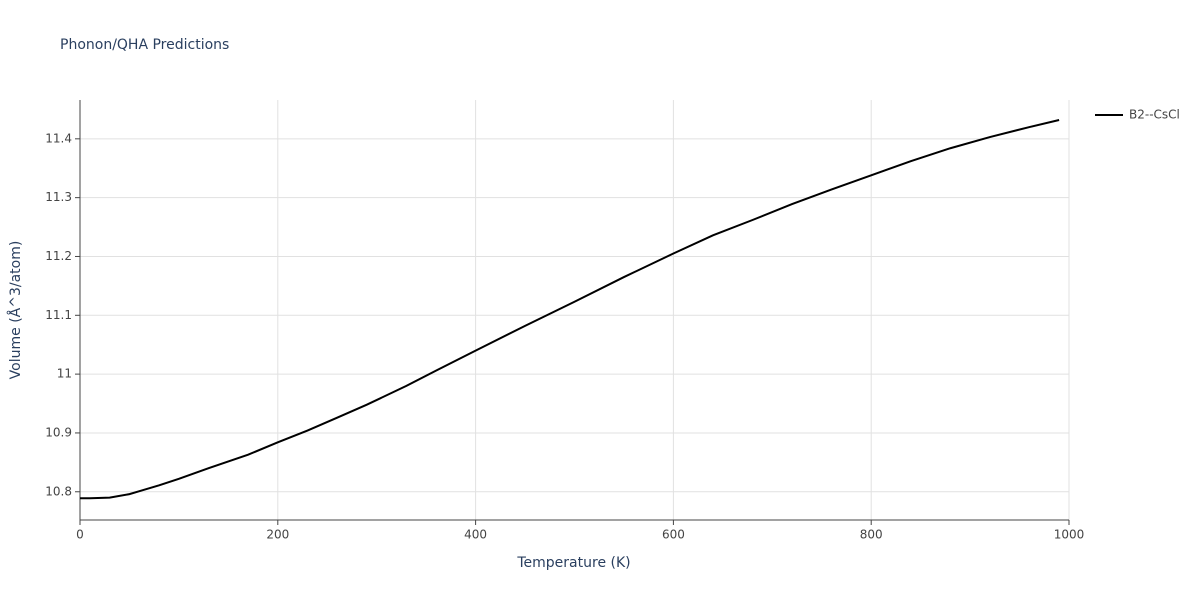  What do you see at coordinates (1069, 535) in the screenshot?
I see `x-tick-label: 1000` at bounding box center [1069, 535].